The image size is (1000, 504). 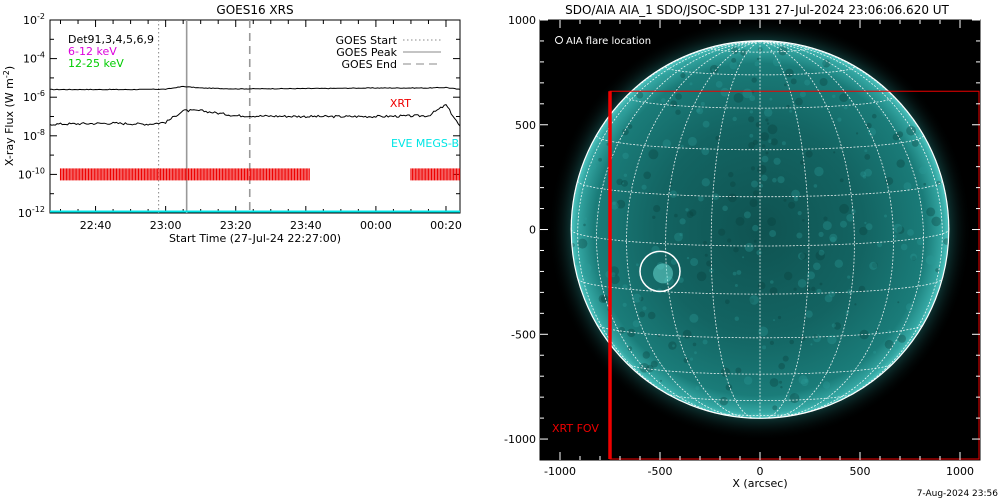 I want to click on goes-x-axis-label: Start Time (27-Jul-24 22:27:00), so click(x=255, y=238).